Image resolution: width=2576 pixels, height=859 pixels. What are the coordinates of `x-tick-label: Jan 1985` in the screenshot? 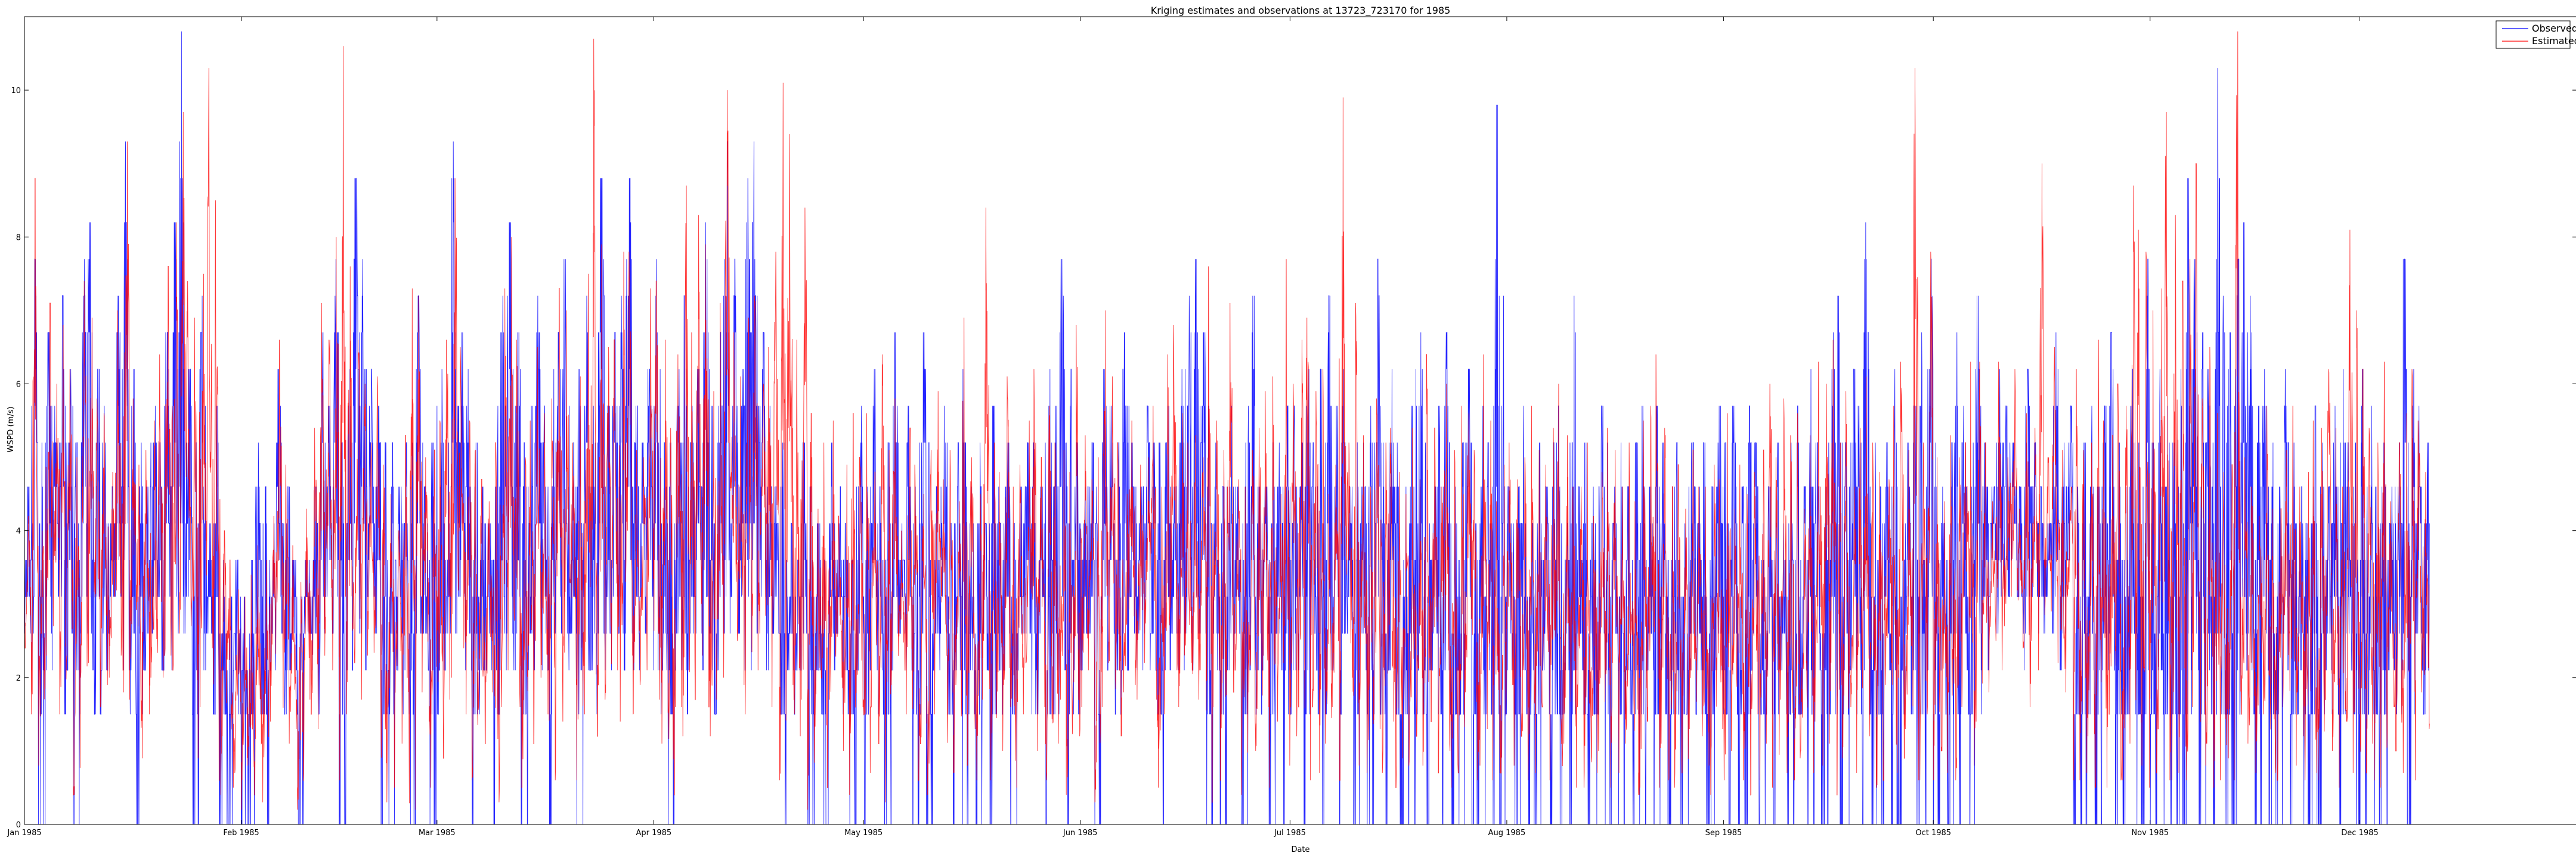 It's located at (24, 833).